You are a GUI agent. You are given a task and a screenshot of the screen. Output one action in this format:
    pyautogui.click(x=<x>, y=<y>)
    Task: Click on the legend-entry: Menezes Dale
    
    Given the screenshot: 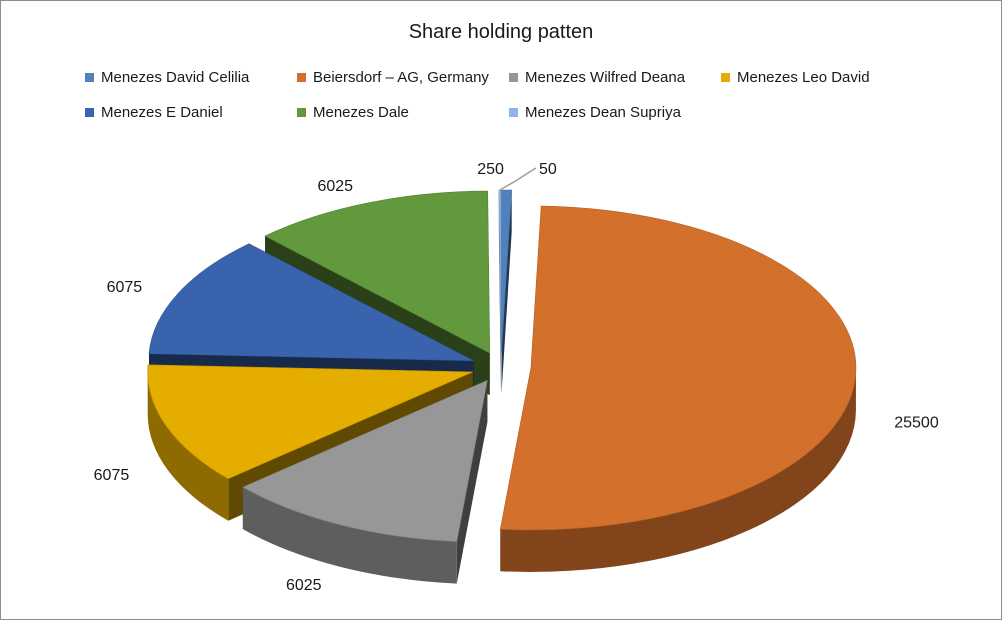 What is the action you would take?
    pyautogui.click(x=353, y=112)
    